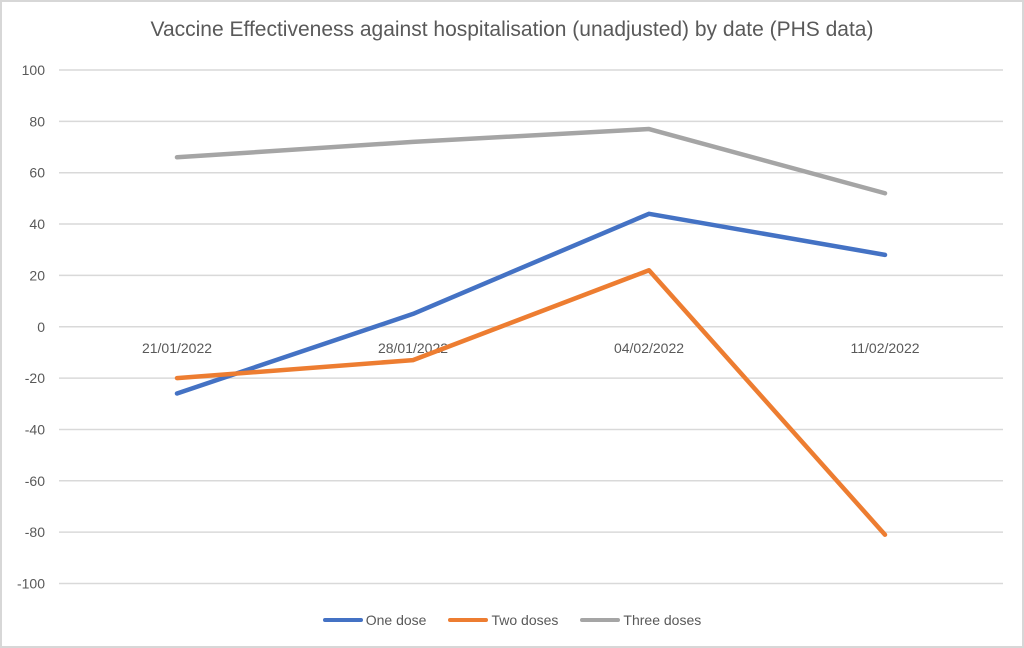 This screenshot has height=648, width=1024. What do you see at coordinates (34, 70) in the screenshot?
I see `y-axis-tick-label: 100` at bounding box center [34, 70].